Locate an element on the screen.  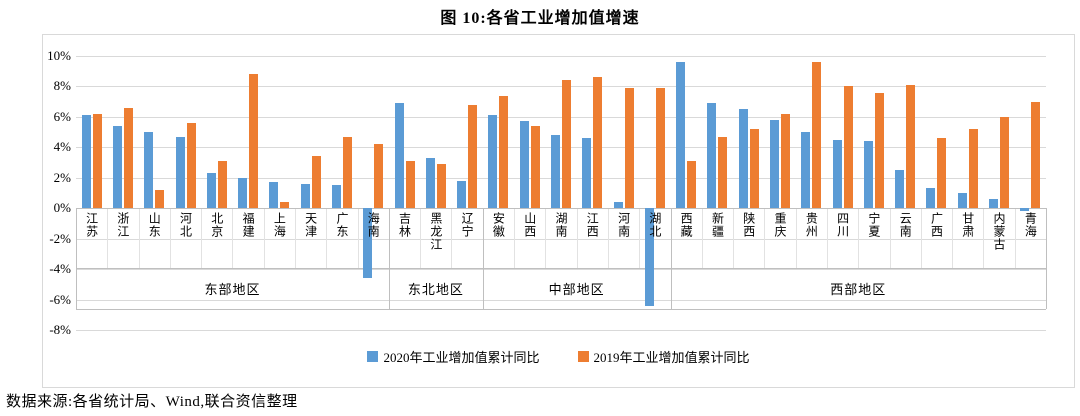
x-axis-category-label: 吉林 is located at coordinates (404, 238).